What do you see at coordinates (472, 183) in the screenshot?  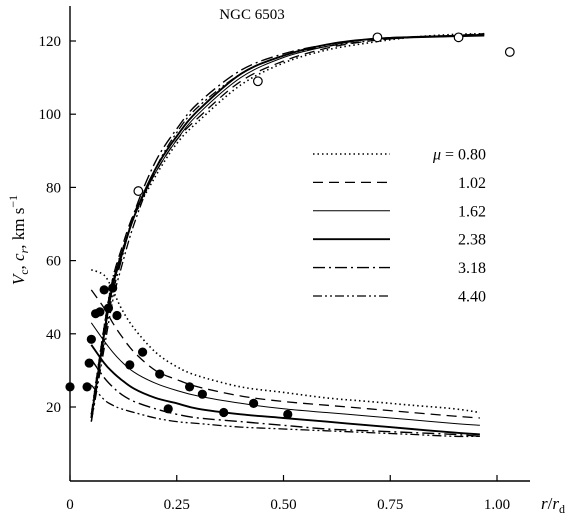 I see `legend-label: 1.02` at bounding box center [472, 183].